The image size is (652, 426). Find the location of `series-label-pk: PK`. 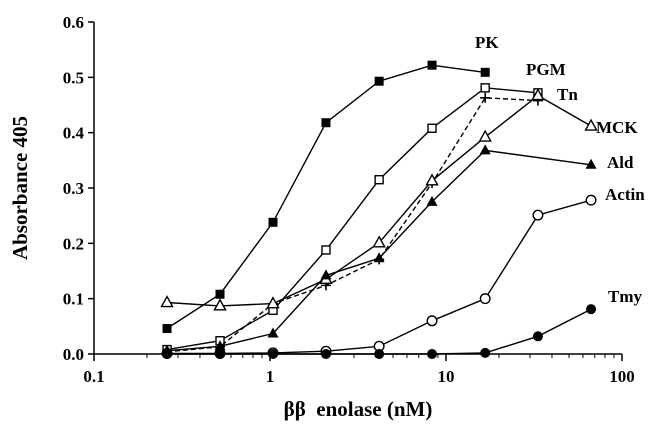

series-label-pk: PK is located at coordinates (487, 42).